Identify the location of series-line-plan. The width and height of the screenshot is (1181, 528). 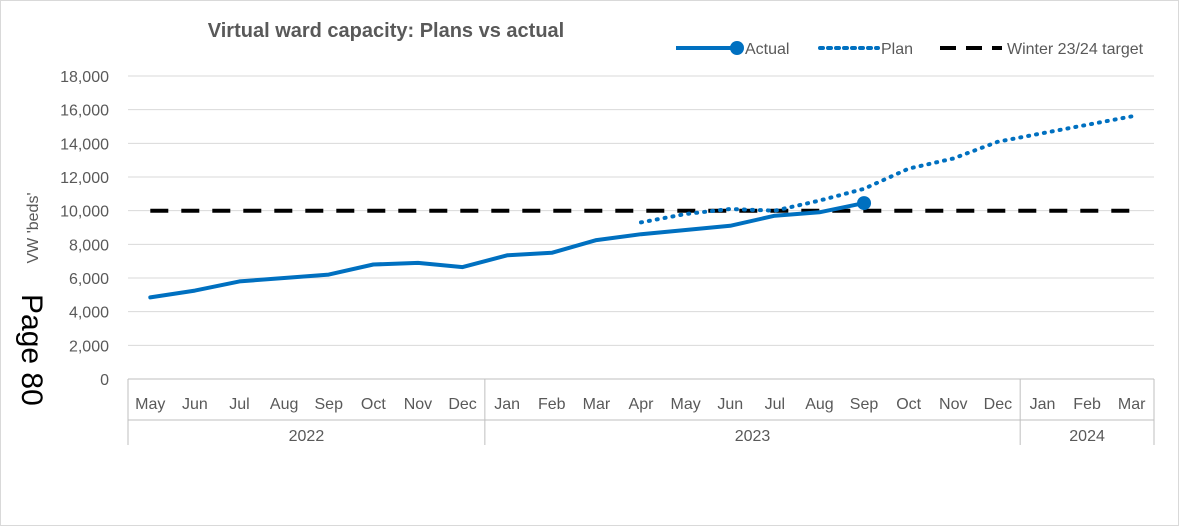
(886, 169).